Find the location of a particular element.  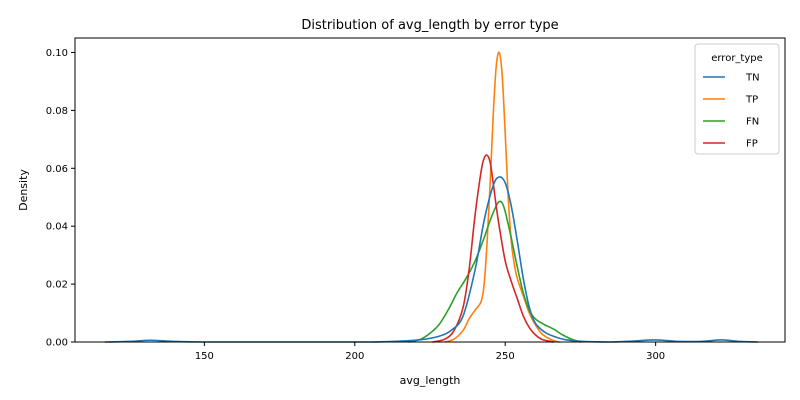

y-tick-label: 0.10 is located at coordinates (57, 53).